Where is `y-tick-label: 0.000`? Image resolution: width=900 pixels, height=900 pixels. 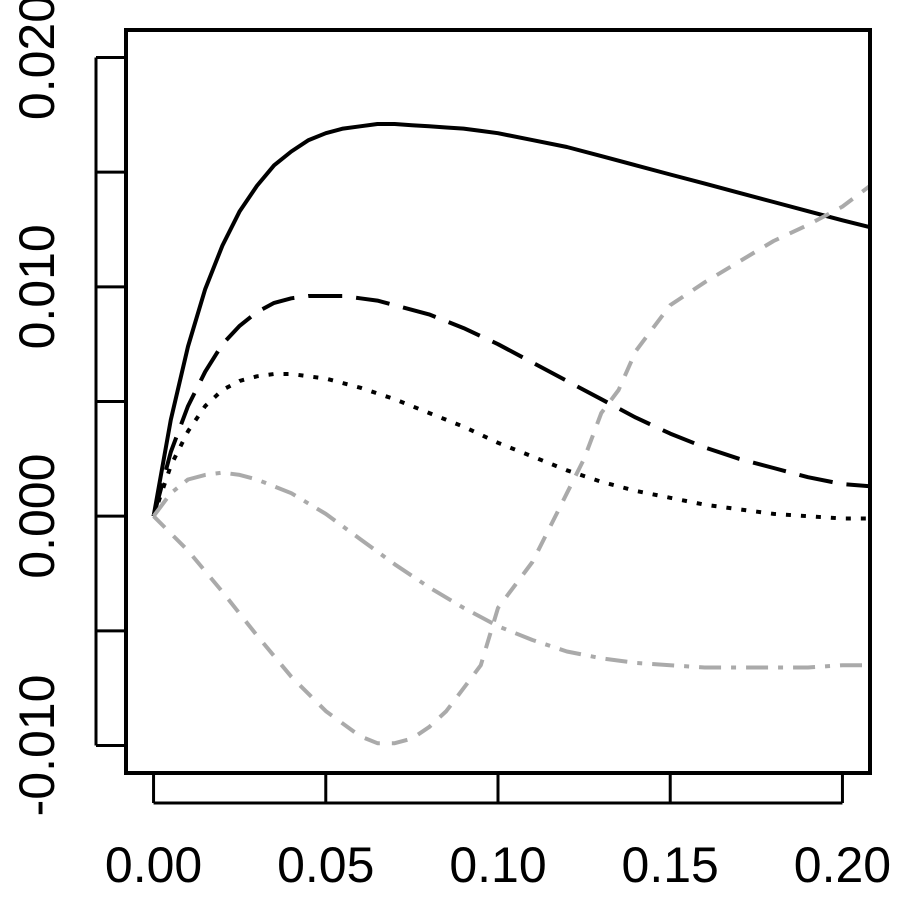 y-tick-label: 0.000 is located at coordinates (37, 516).